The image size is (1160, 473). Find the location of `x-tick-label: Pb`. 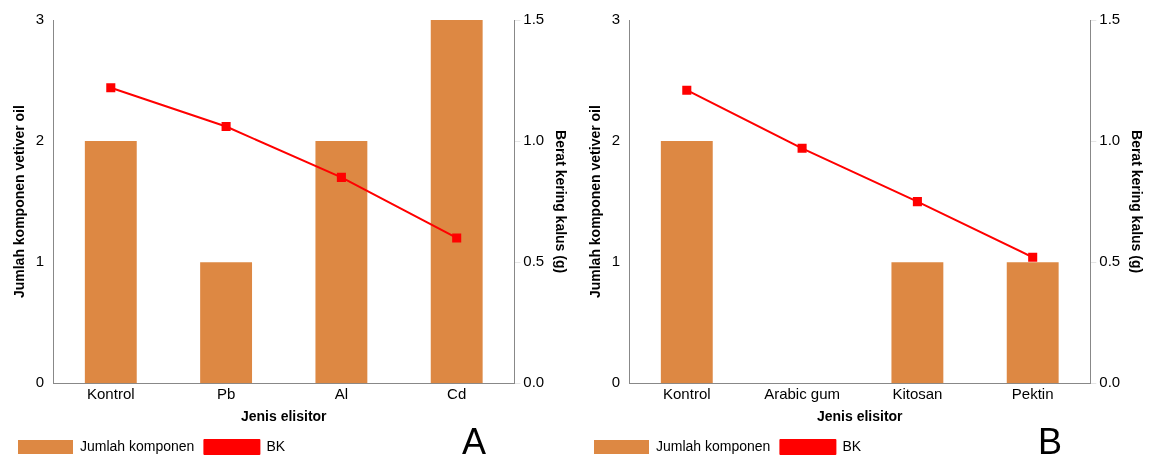

x-tick-label: Pb is located at coordinates (226, 394).